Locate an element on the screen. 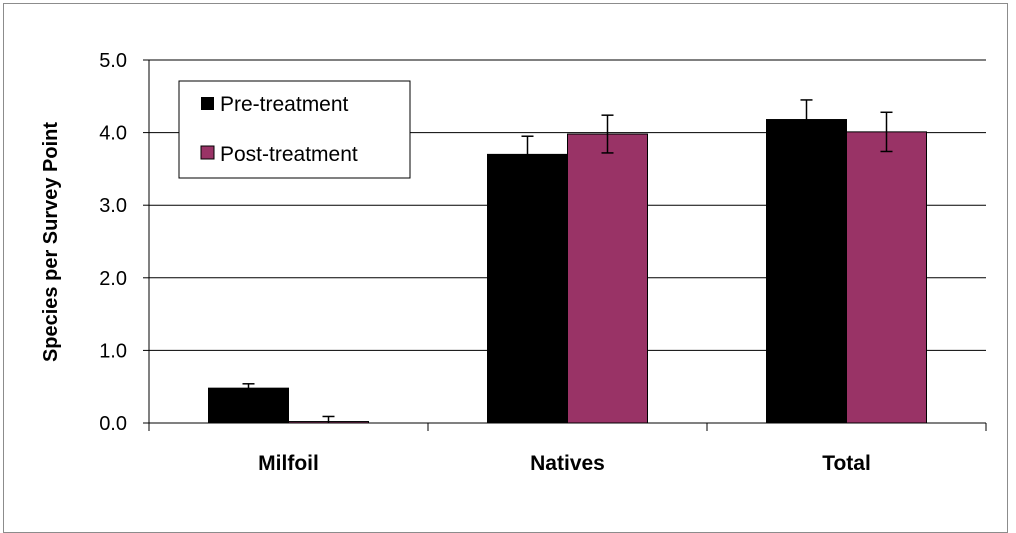 The width and height of the screenshot is (1016, 533). bar-post-treatment-total is located at coordinates (886, 277).